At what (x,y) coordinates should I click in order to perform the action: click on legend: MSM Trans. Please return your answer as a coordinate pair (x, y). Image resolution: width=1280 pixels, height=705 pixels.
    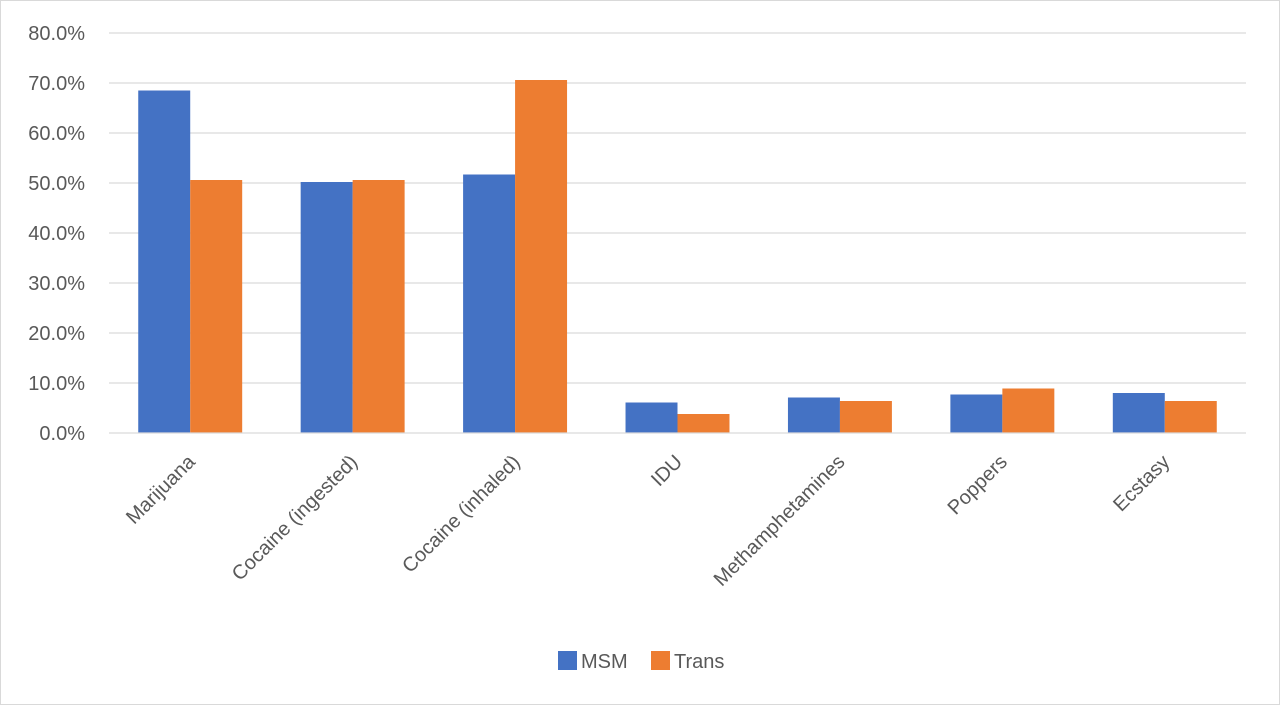
    Looking at the image, I should click on (641, 662).